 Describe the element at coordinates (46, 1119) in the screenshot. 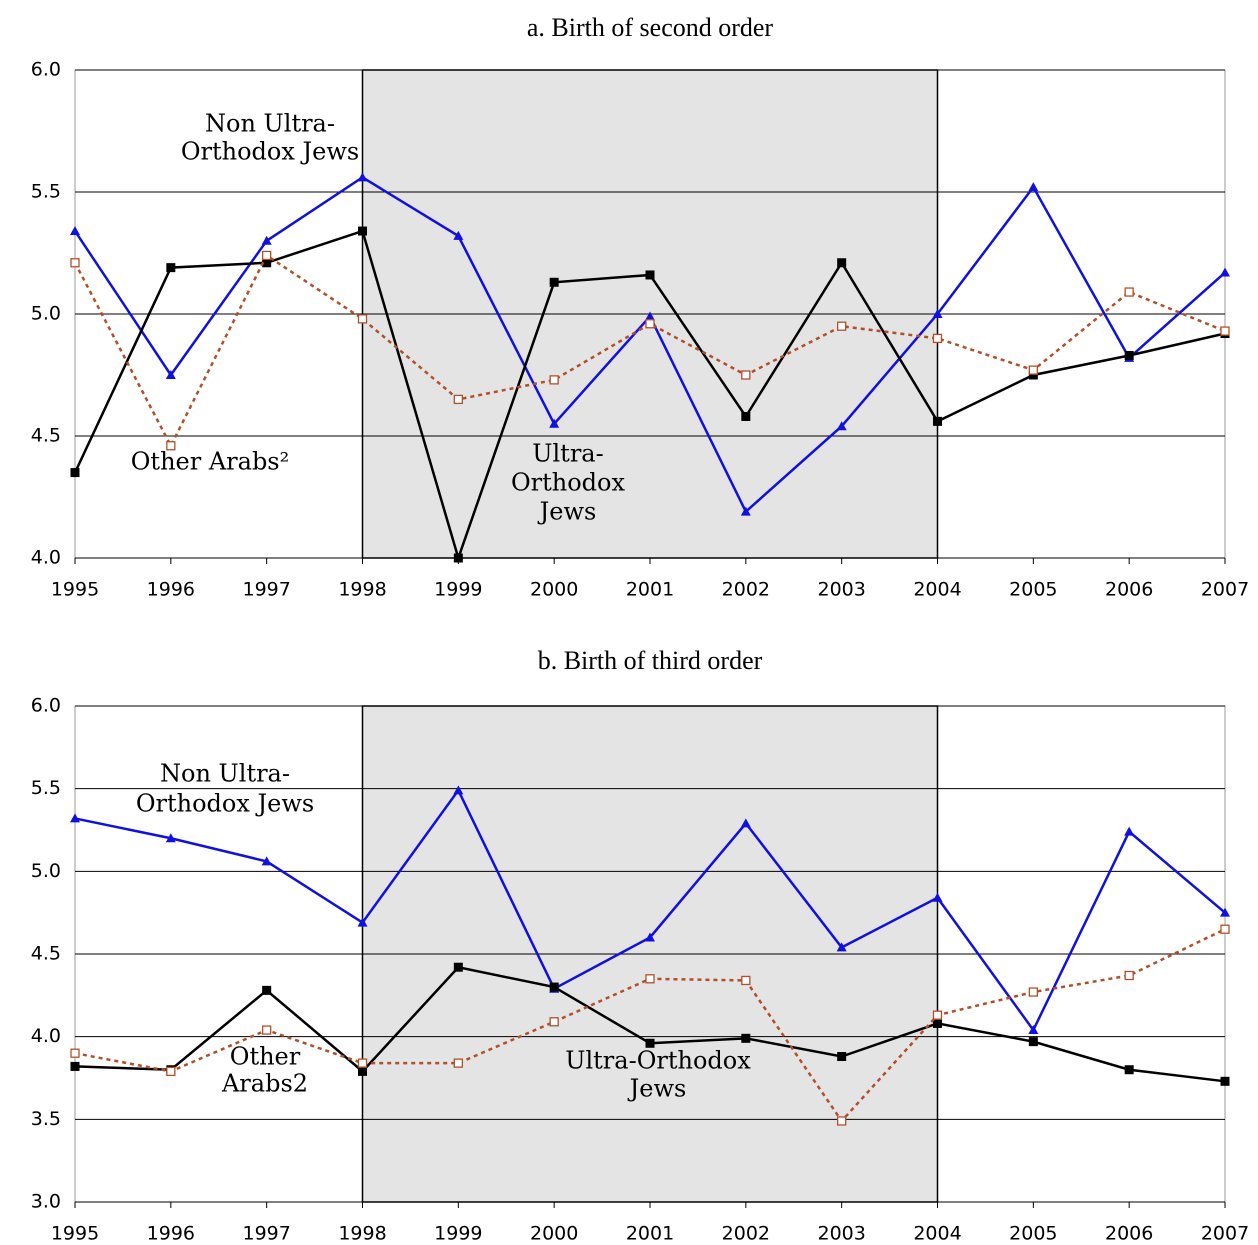

I see `y-tick-label: 3.5` at that location.